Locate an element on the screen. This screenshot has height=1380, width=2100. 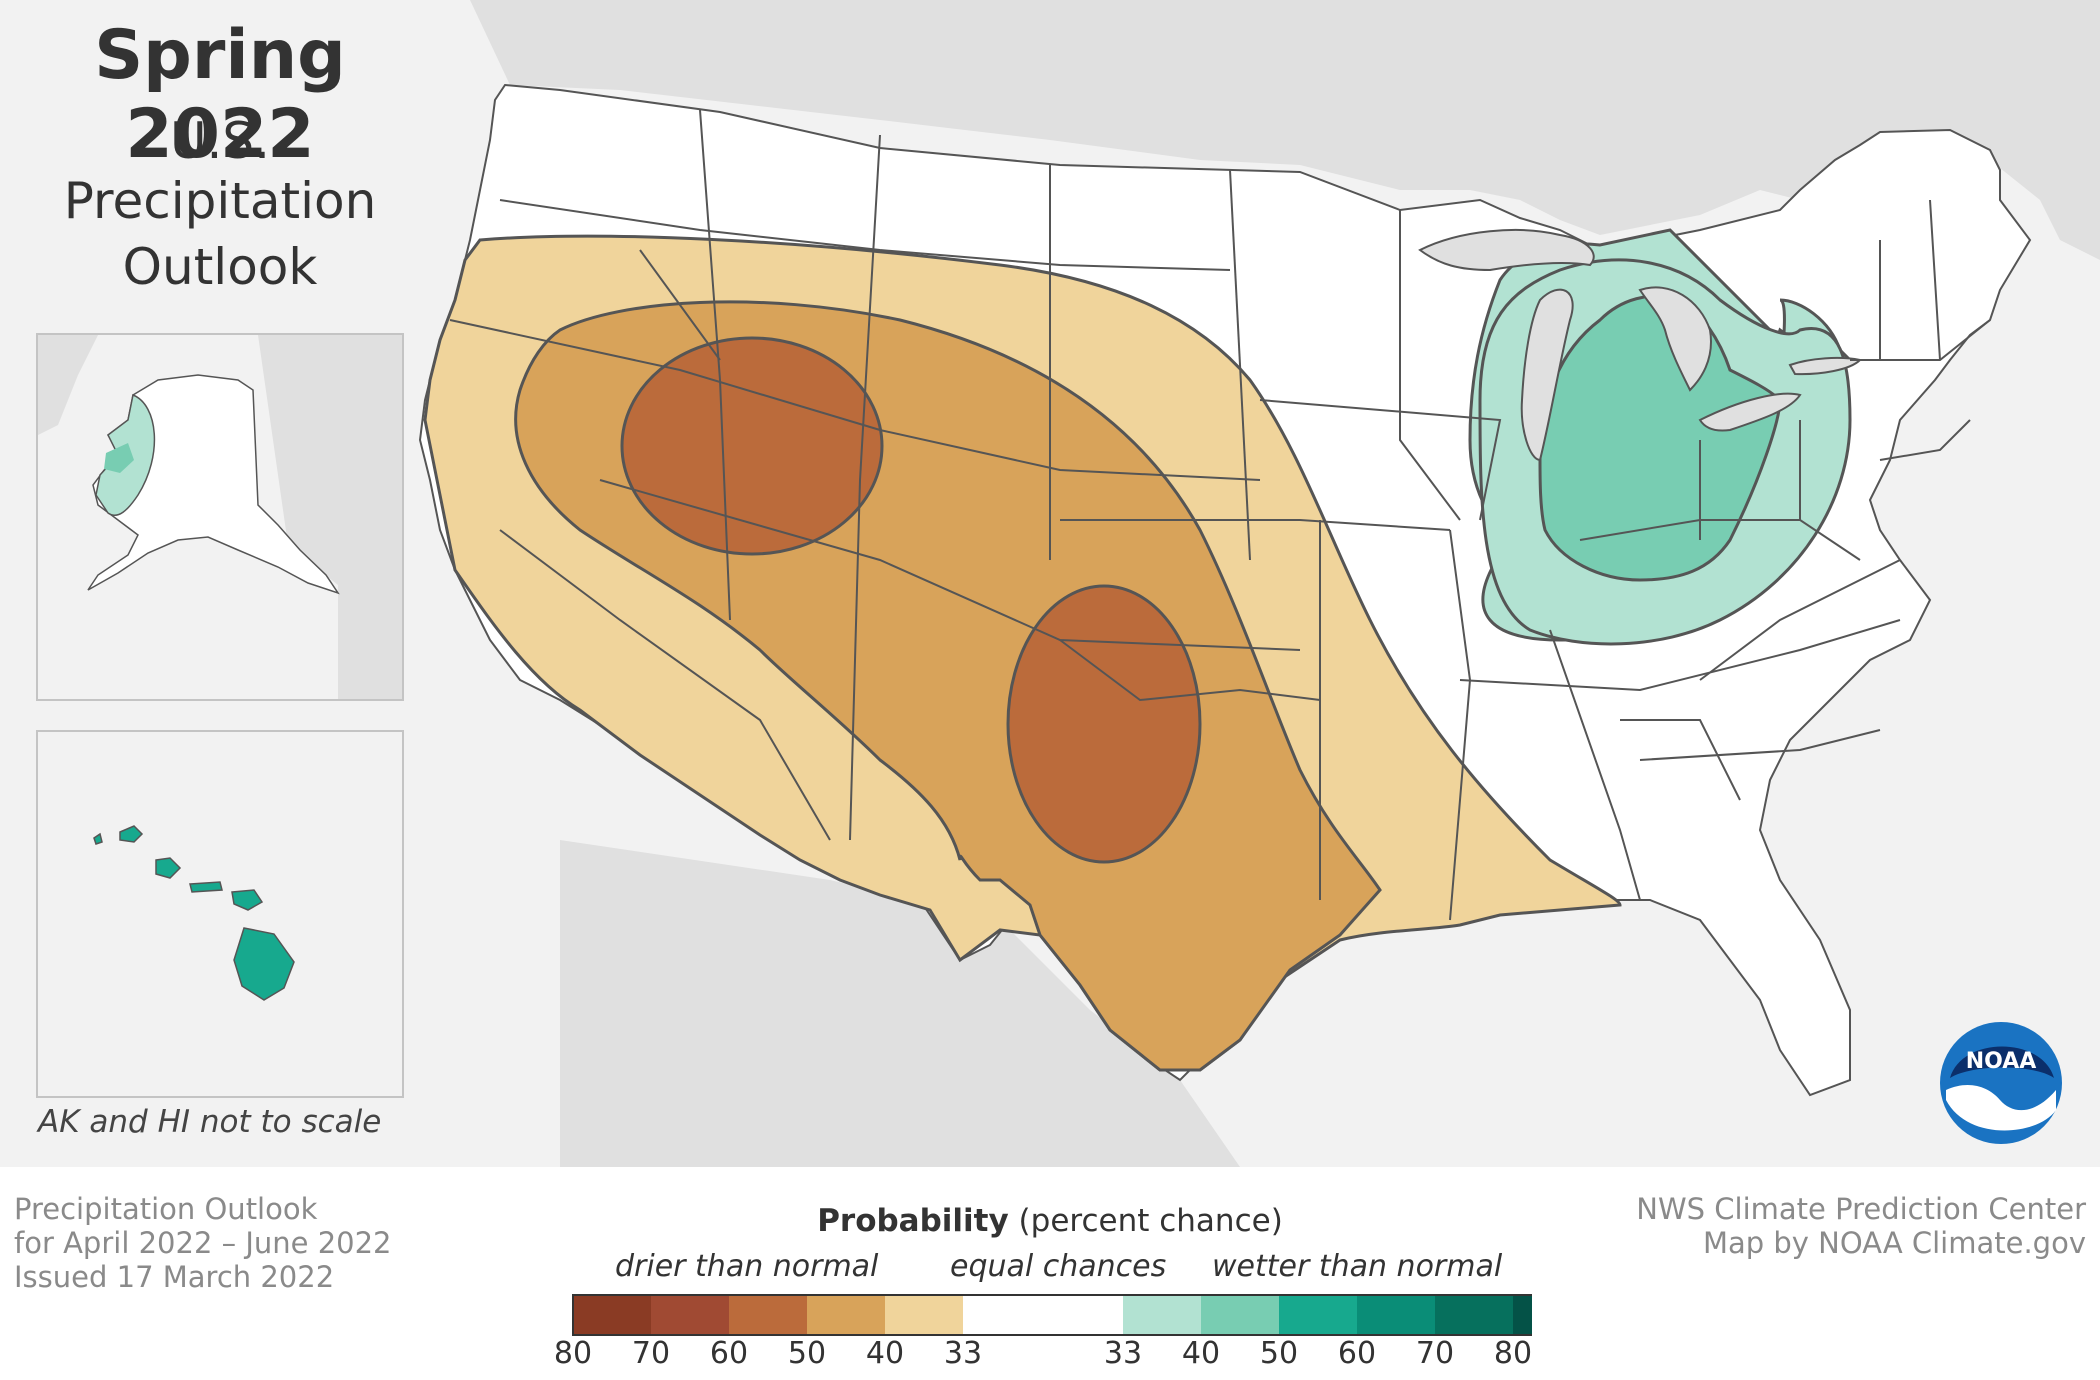
legend-title-rest: (percent chance) is located at coordinates (1145, 1221).